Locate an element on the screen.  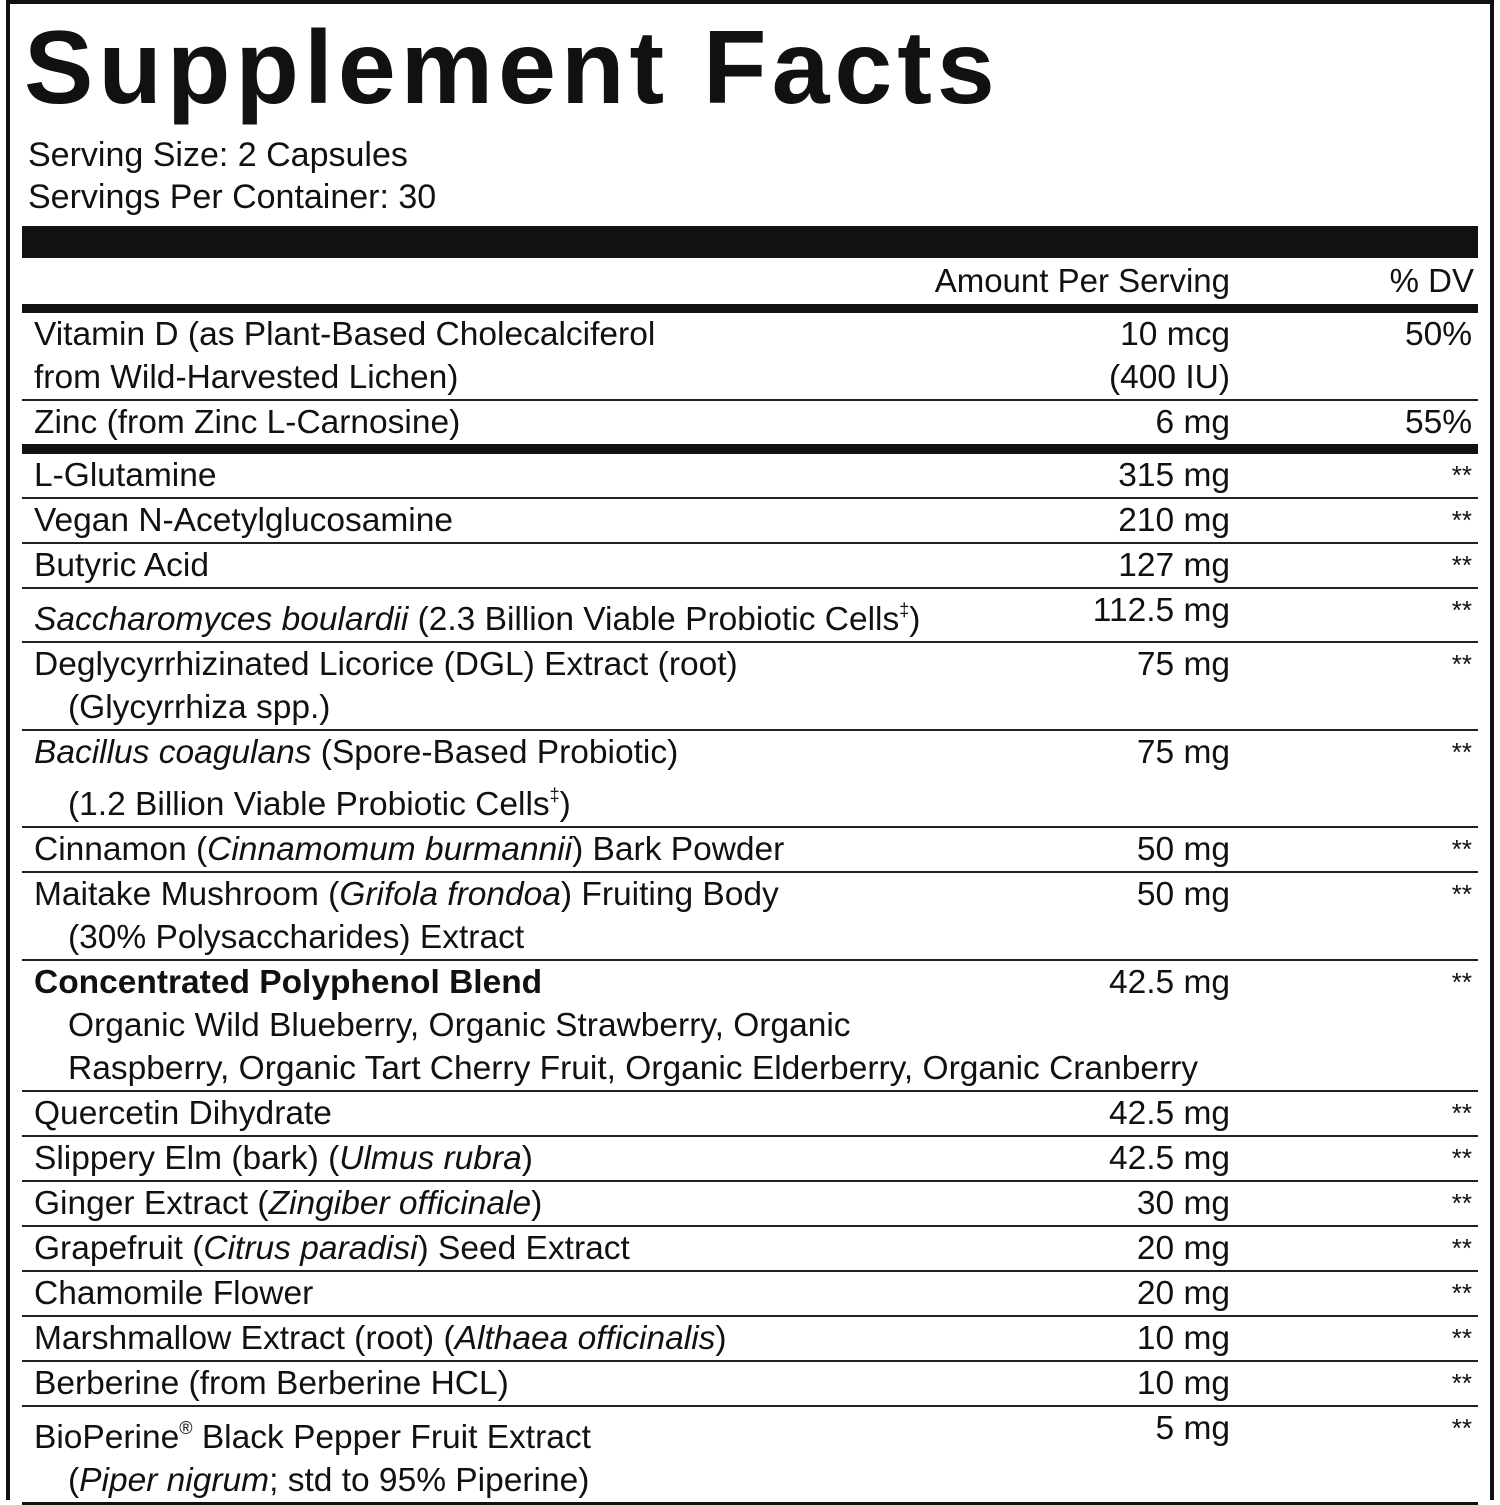
amount-text: 50 mg is located at coordinates (1183, 894).